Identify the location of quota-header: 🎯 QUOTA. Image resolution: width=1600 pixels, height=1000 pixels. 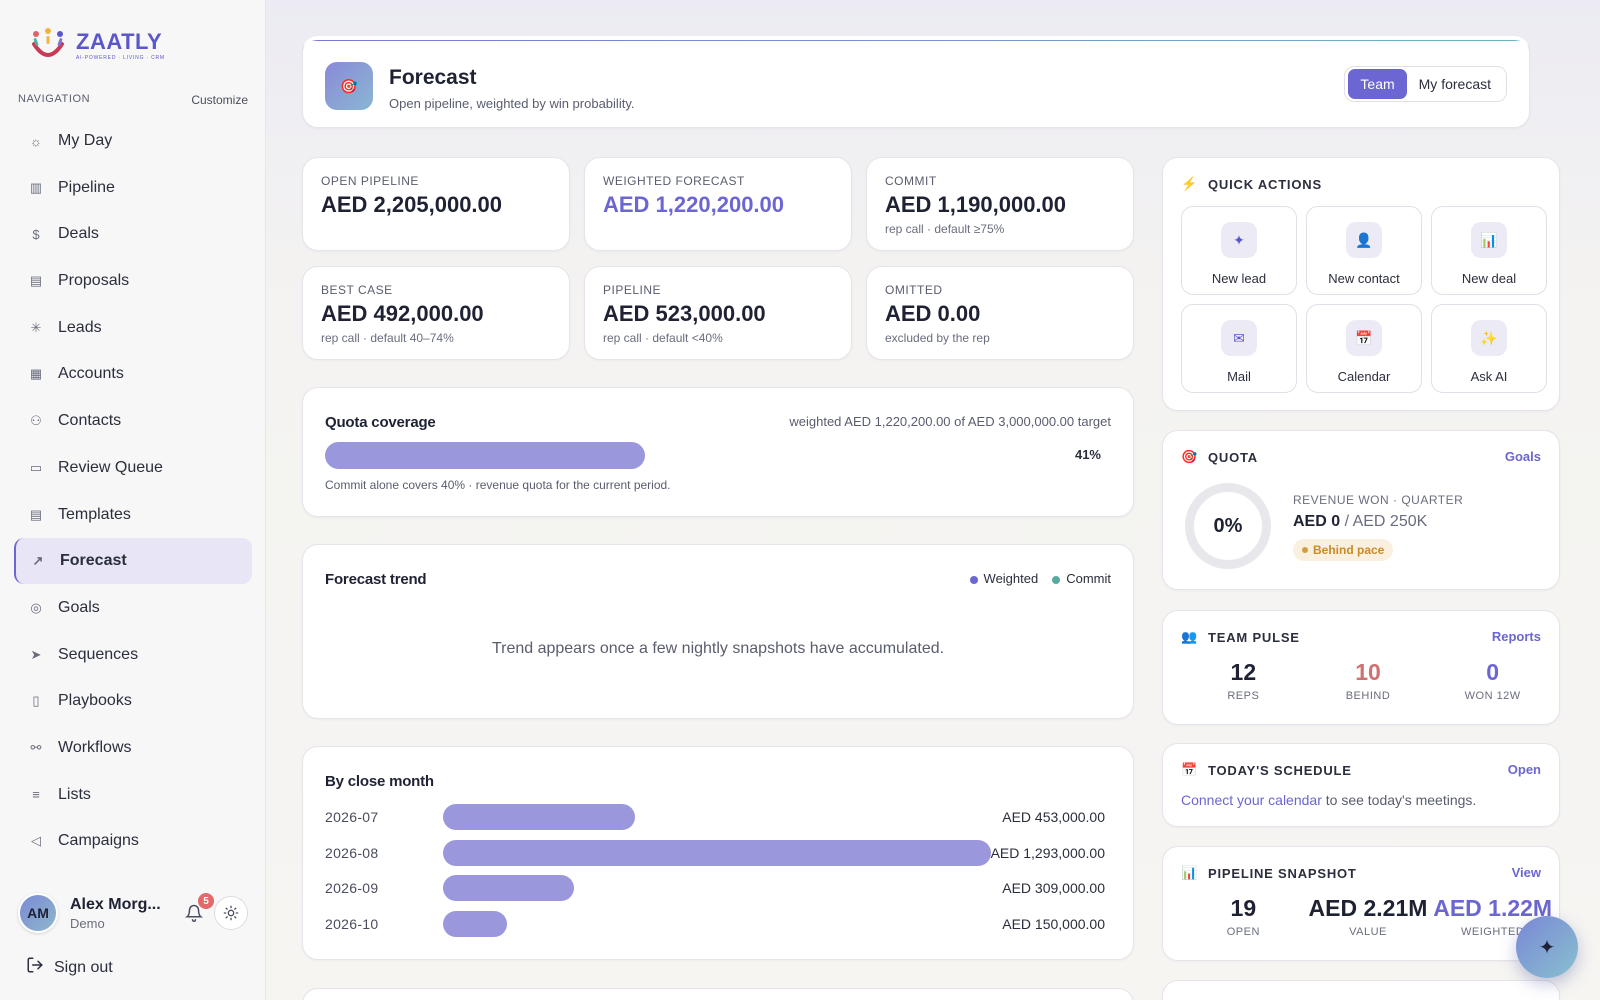
(1219, 457).